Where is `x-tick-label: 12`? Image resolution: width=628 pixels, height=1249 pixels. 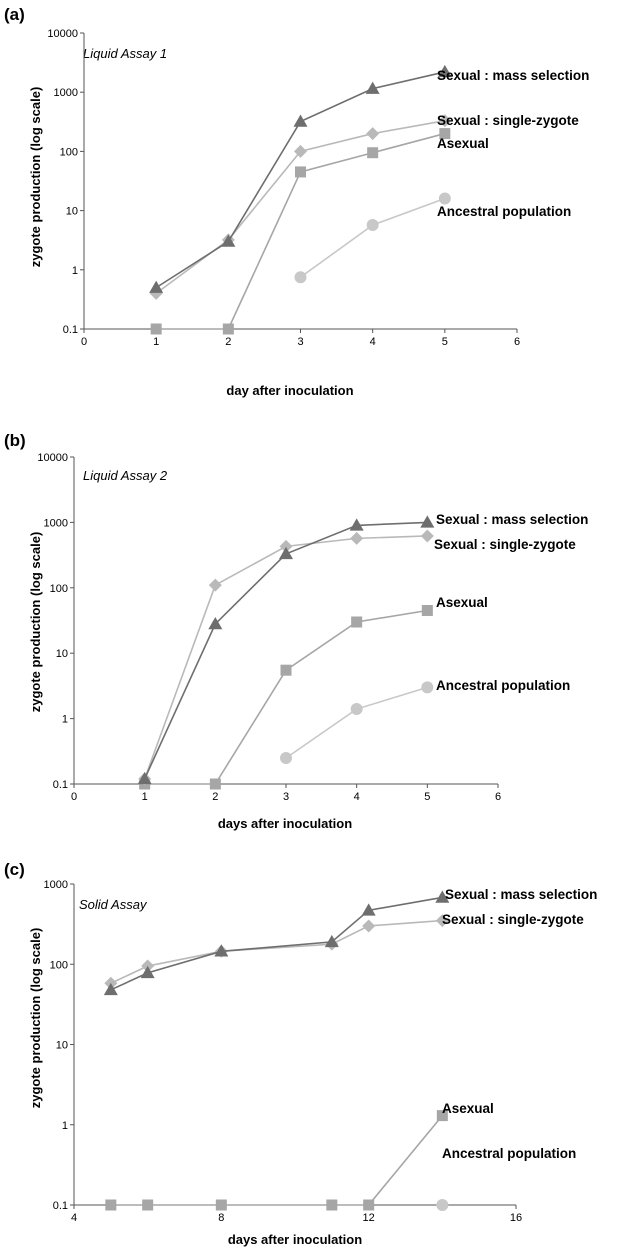 x-tick-label: 12 is located at coordinates (369, 1218).